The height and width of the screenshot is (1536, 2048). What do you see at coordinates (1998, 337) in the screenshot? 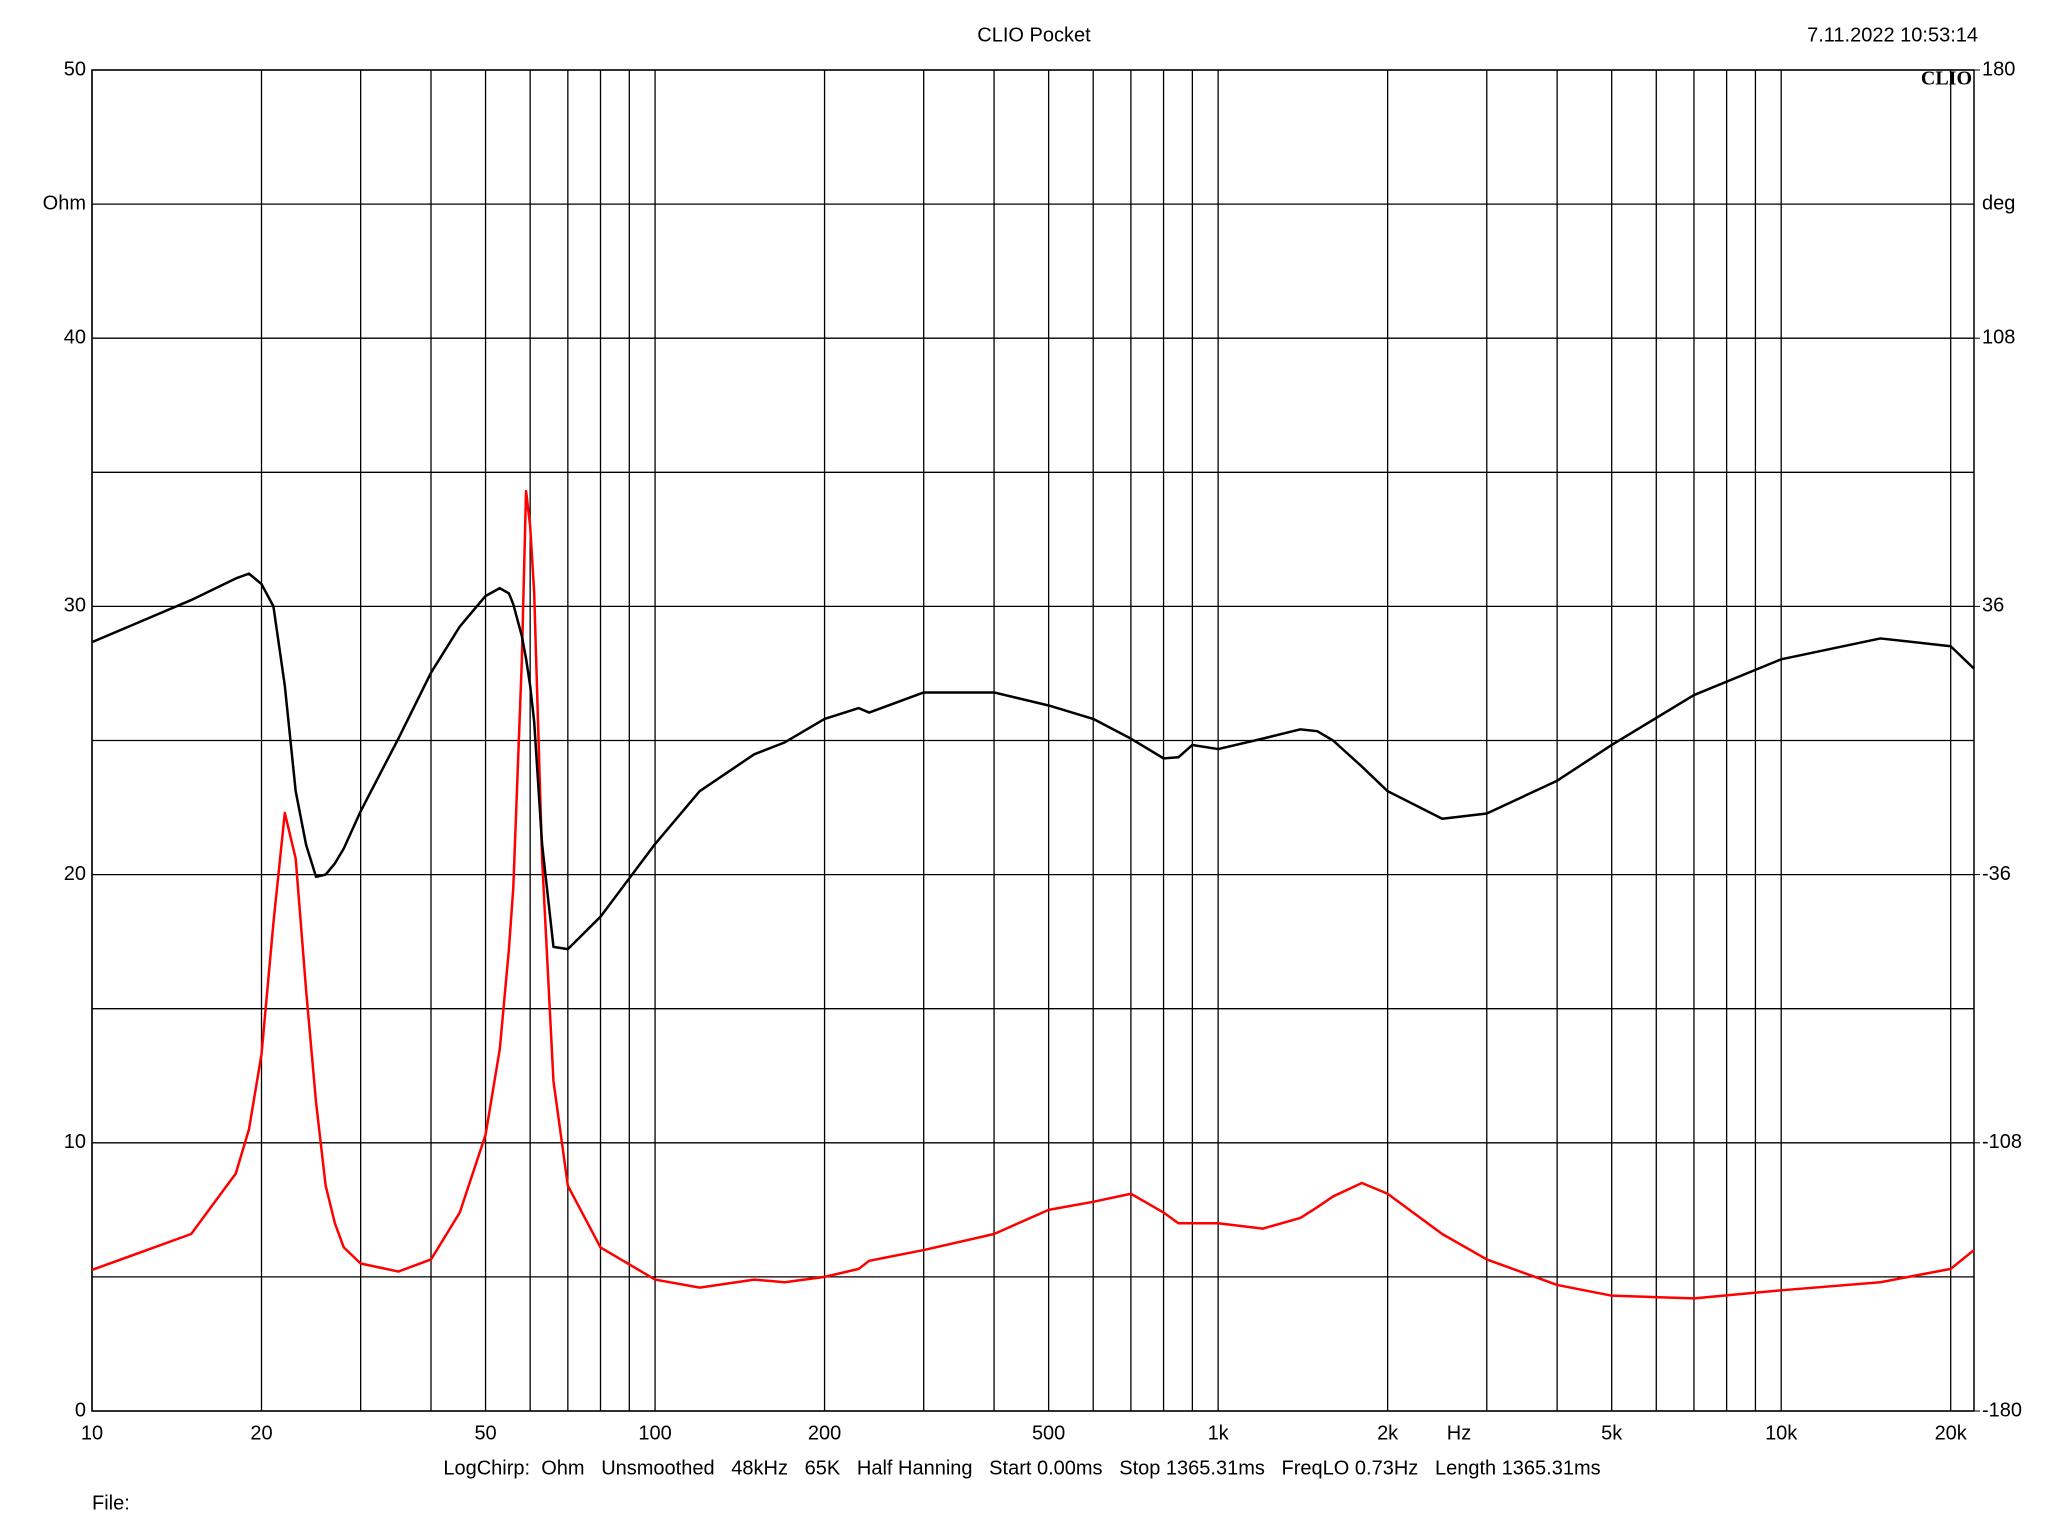
I see `y2-tick-label: 108` at bounding box center [1998, 337].